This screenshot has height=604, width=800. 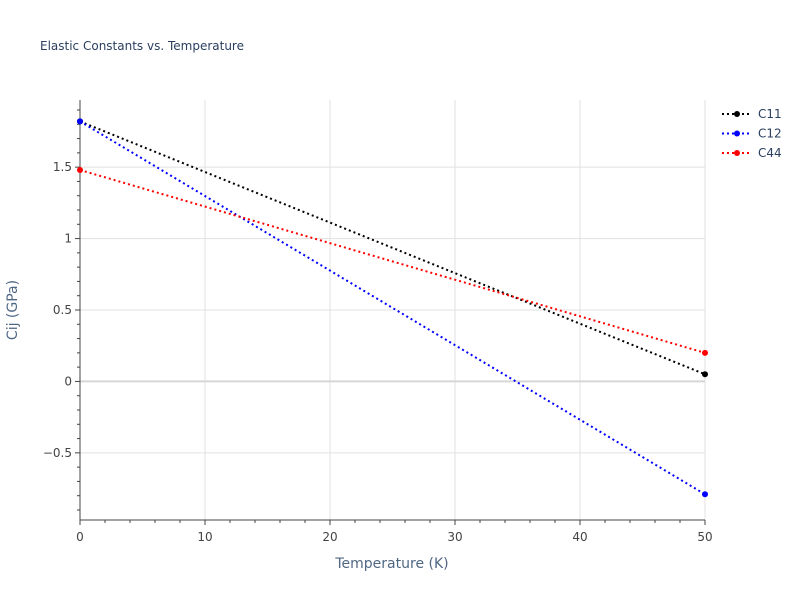 What do you see at coordinates (770, 134) in the screenshot?
I see `legend-label: C12` at bounding box center [770, 134].